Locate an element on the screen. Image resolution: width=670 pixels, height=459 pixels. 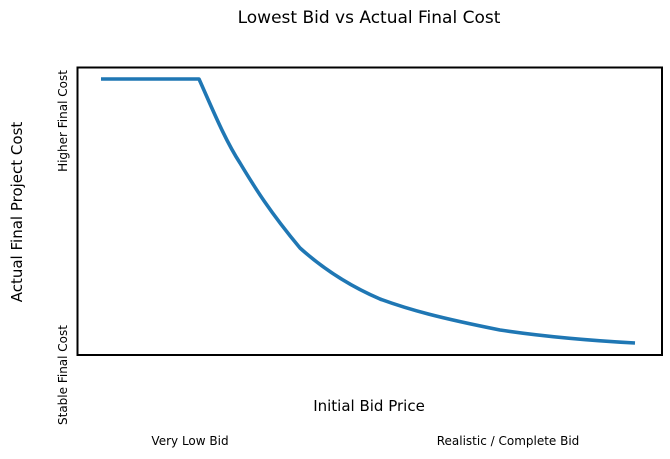
x-tick-label-realistic-bid: Realistic / Complete Bid is located at coordinates (508, 441).